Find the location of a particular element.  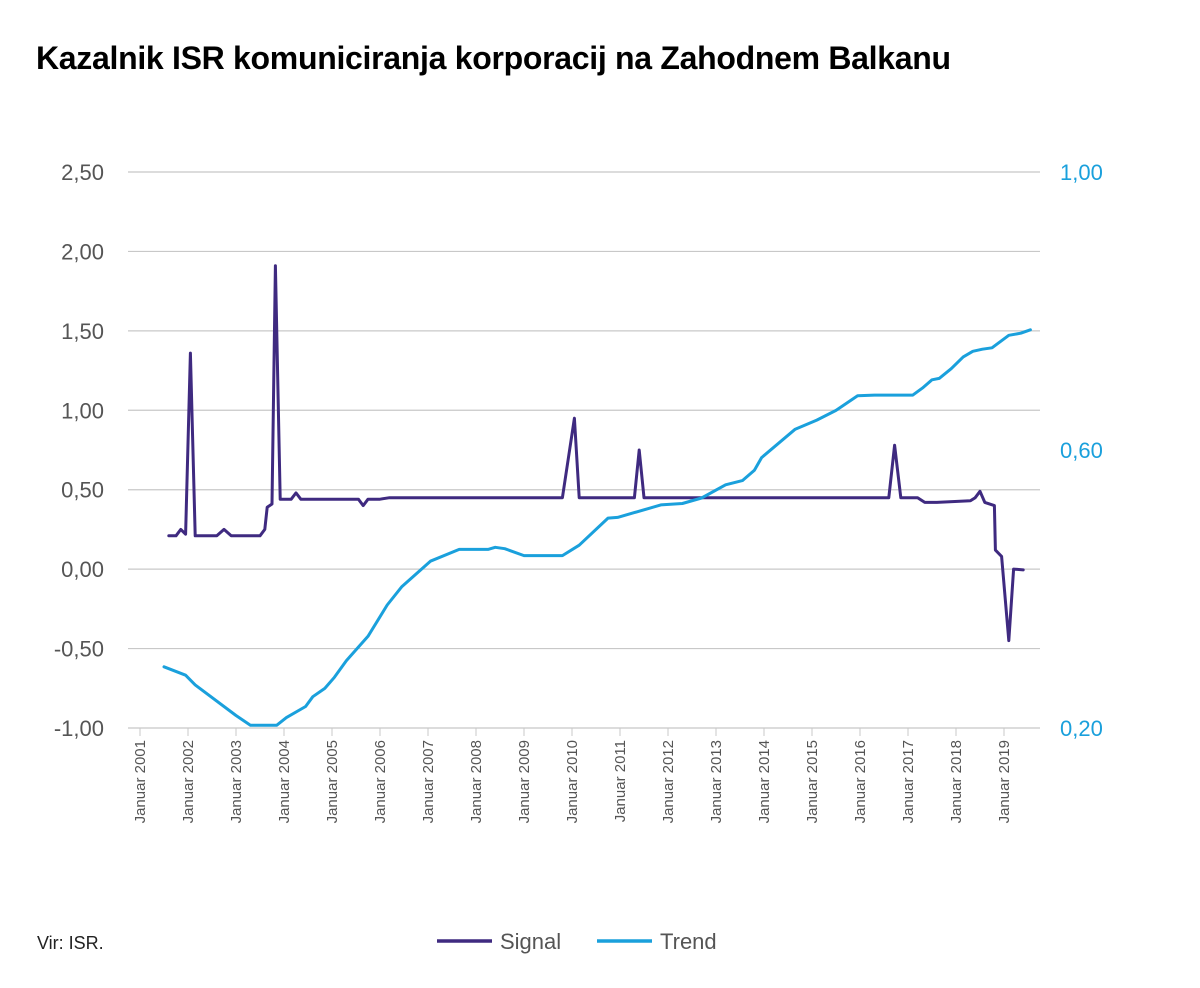

y-left-tick-label: -1,00 is located at coordinates (79, 728).